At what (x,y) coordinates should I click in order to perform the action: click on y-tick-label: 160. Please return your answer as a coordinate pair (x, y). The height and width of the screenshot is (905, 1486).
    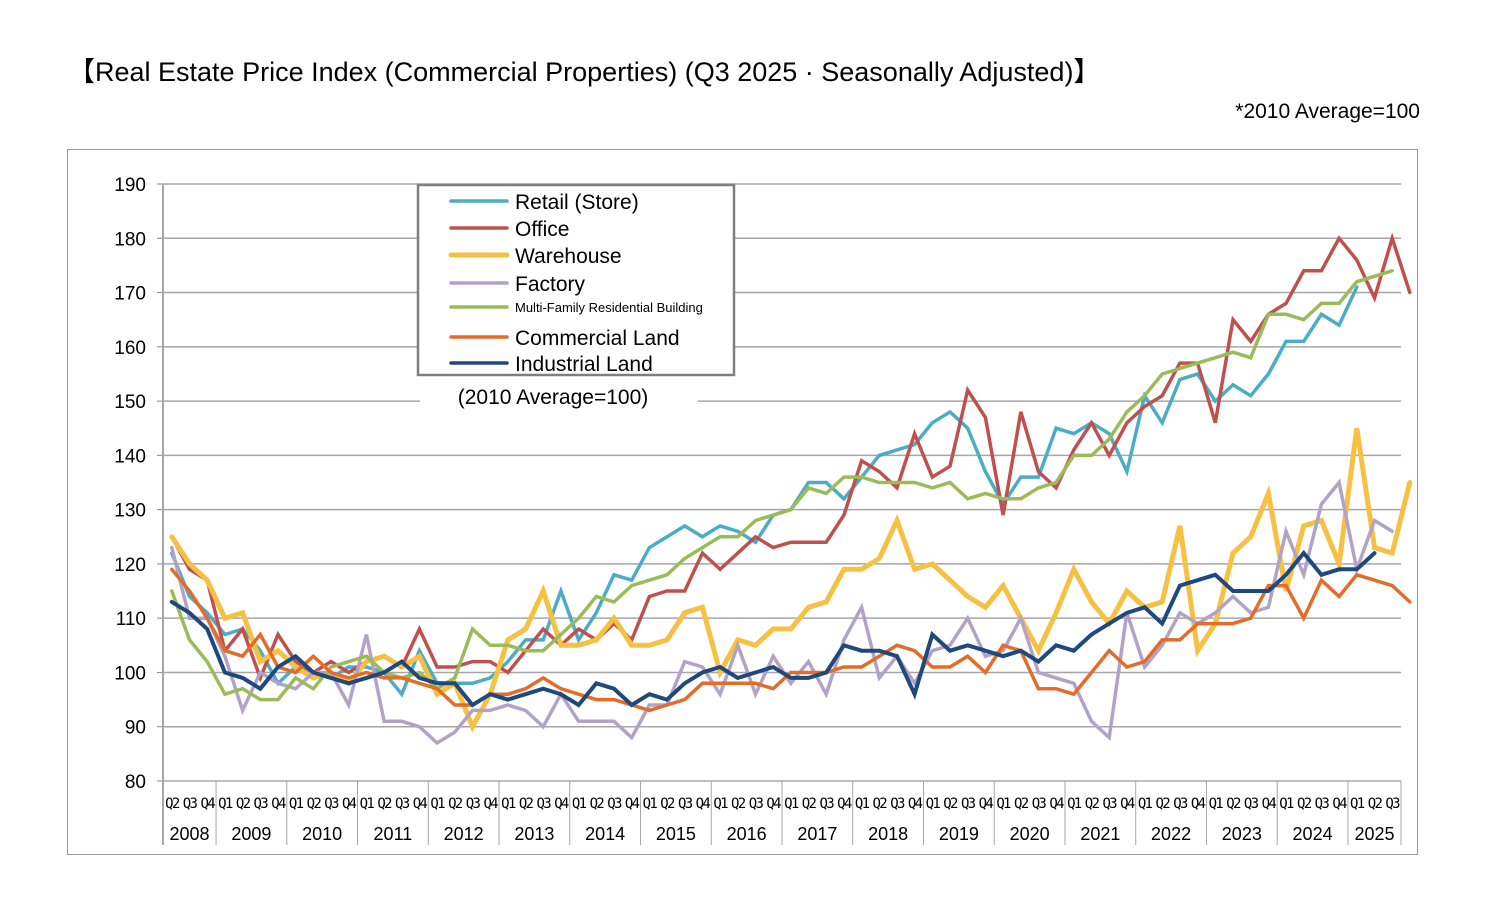
    Looking at the image, I should click on (130, 348).